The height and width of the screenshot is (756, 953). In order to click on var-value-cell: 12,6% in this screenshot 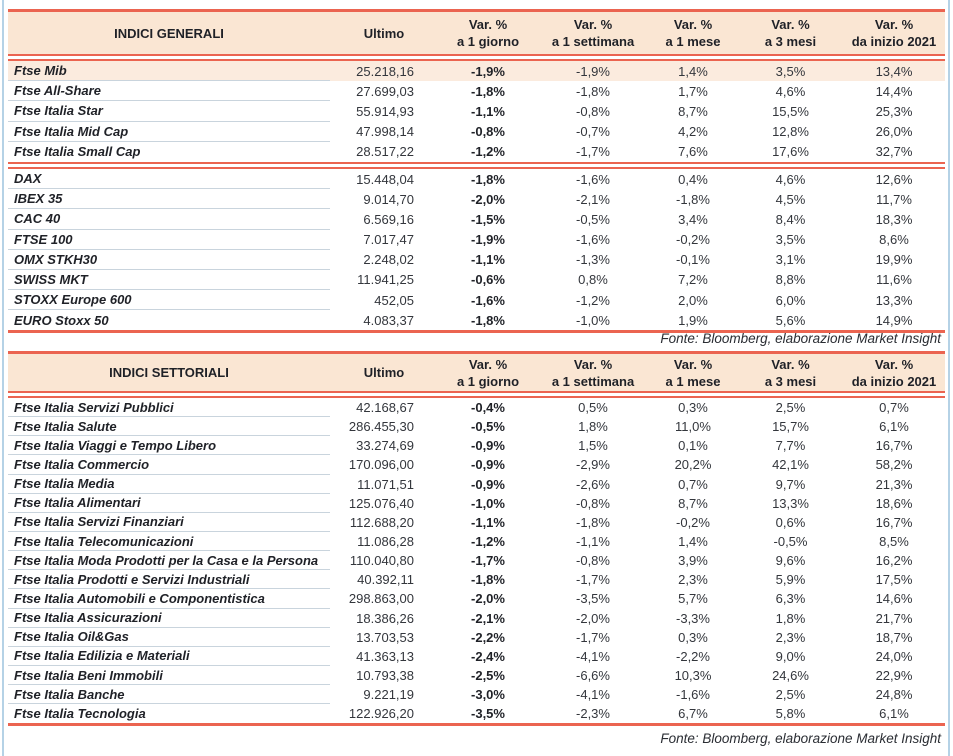, I will do `click(894, 179)`.